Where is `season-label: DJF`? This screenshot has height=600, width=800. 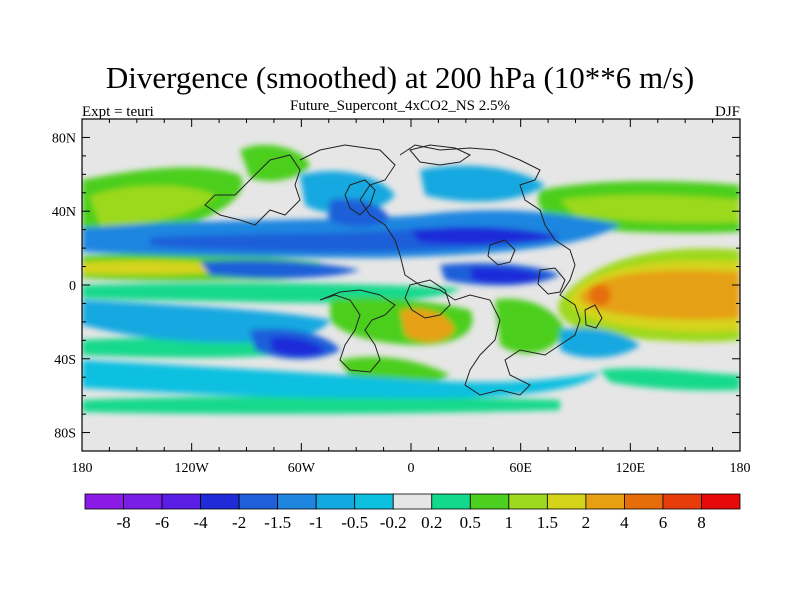 season-label: DJF is located at coordinates (727, 112).